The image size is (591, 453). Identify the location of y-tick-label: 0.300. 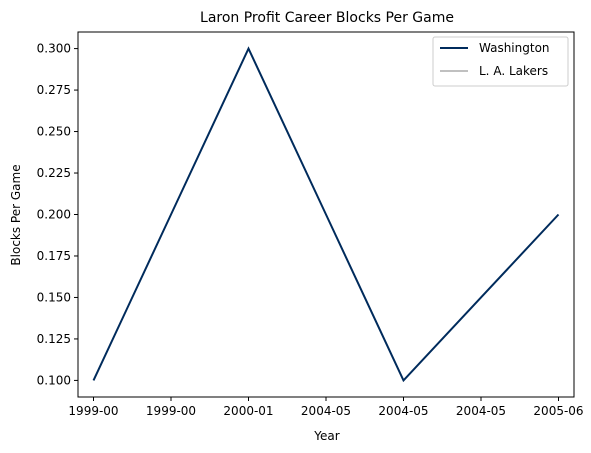
(54, 49).